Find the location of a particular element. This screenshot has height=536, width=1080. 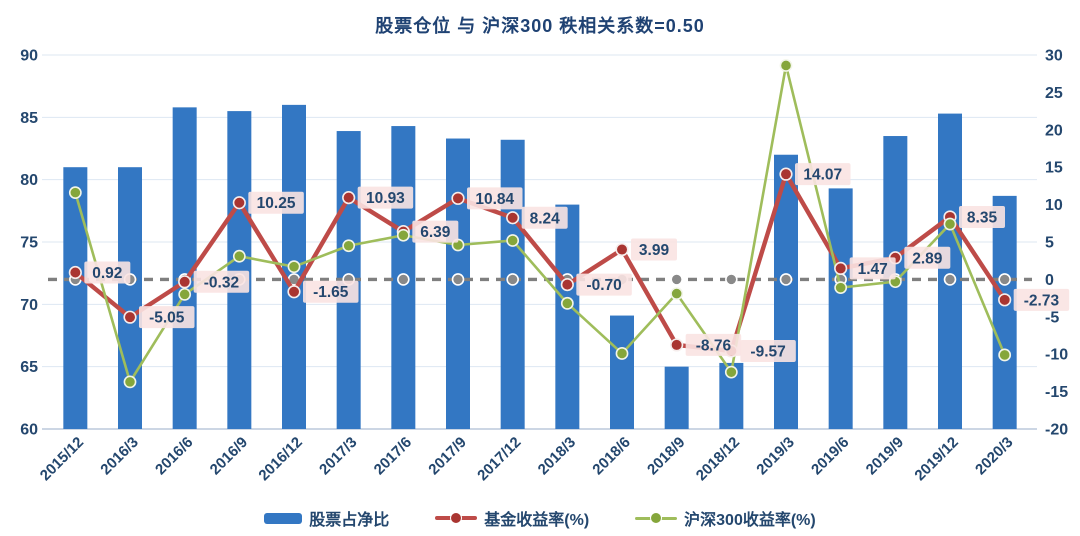

data-label-bg-2017/9 is located at coordinates (495, 198).